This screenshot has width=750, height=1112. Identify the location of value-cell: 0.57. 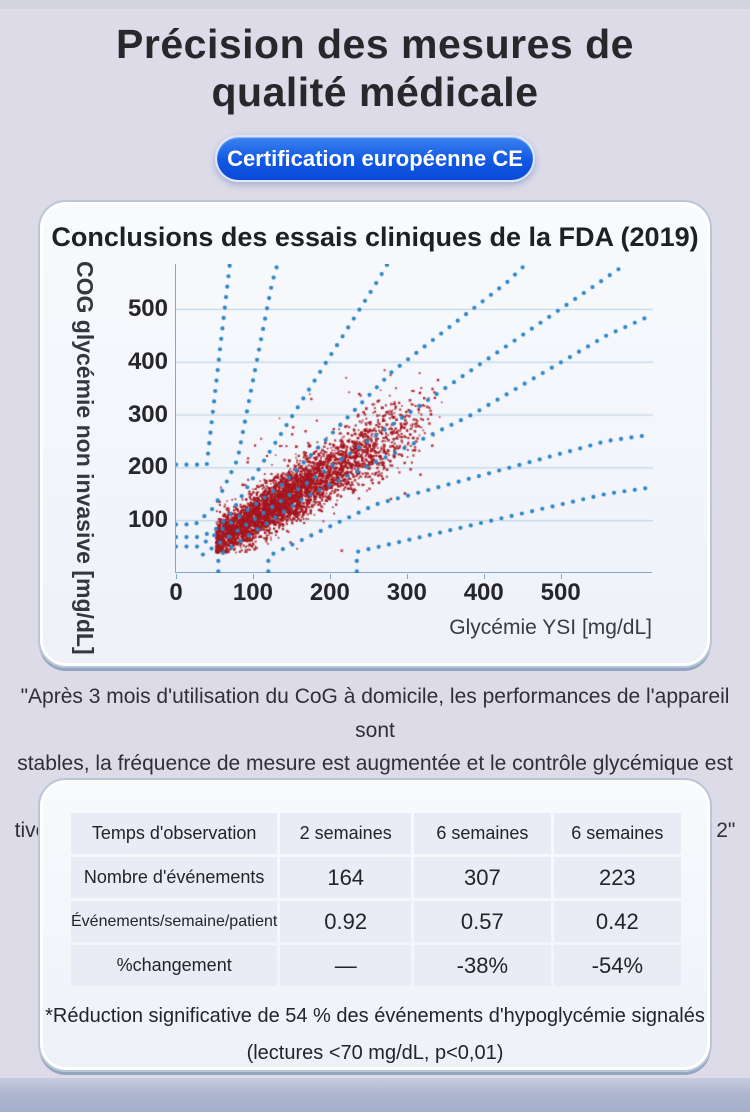
(482, 921).